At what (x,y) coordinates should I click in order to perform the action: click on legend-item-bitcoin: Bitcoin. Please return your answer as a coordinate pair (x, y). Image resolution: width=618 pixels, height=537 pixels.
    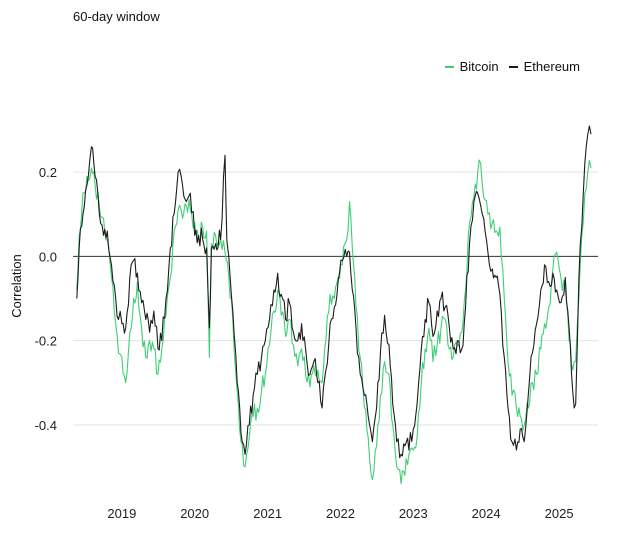
    Looking at the image, I should click on (471, 66).